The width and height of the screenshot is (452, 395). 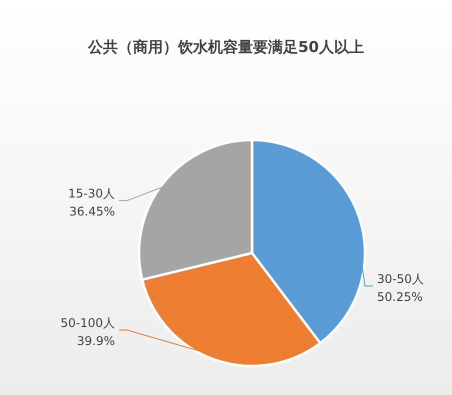 What do you see at coordinates (95, 341) in the screenshot?
I see `data-label: 39.9%` at bounding box center [95, 341].